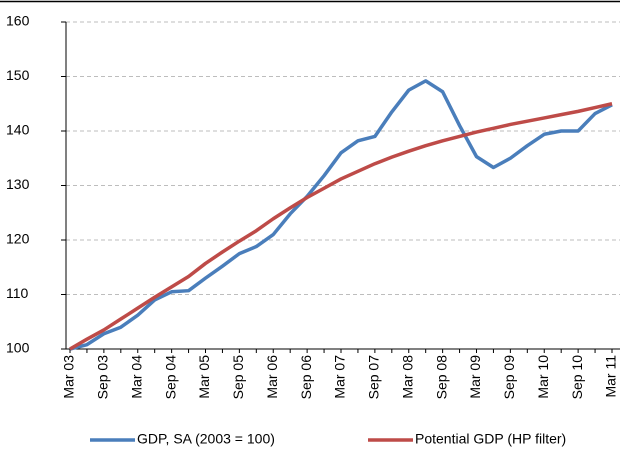  What do you see at coordinates (204, 377) in the screenshot?
I see `x-tick-label: Mar 05` at bounding box center [204, 377].